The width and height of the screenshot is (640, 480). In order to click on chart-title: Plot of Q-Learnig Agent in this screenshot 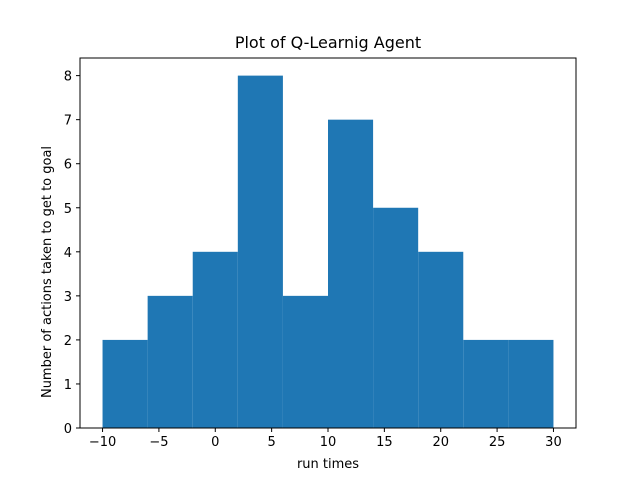, I will do `click(328, 42)`.